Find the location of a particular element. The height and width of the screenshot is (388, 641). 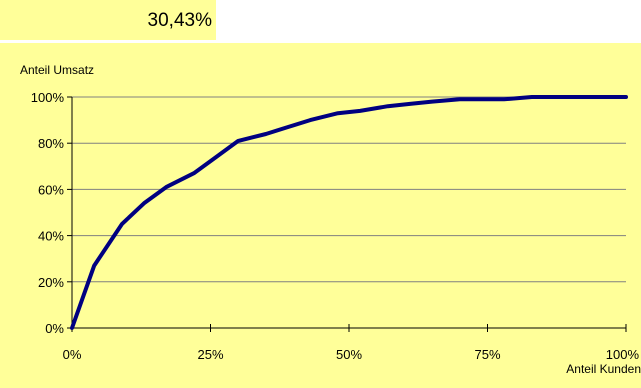

y-axis-label: Anteil Umsatz is located at coordinates (57, 70).